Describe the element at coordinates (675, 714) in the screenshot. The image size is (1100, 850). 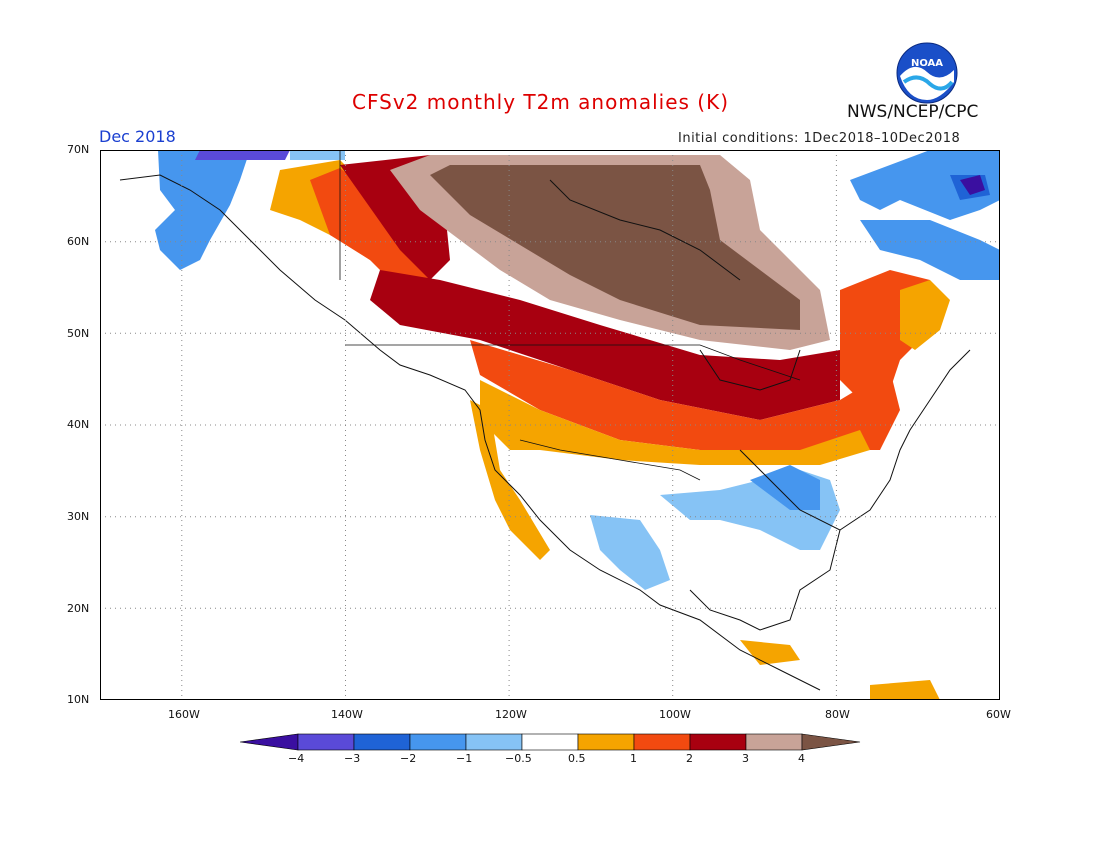
I see `lon-label-100w: 100W` at that location.